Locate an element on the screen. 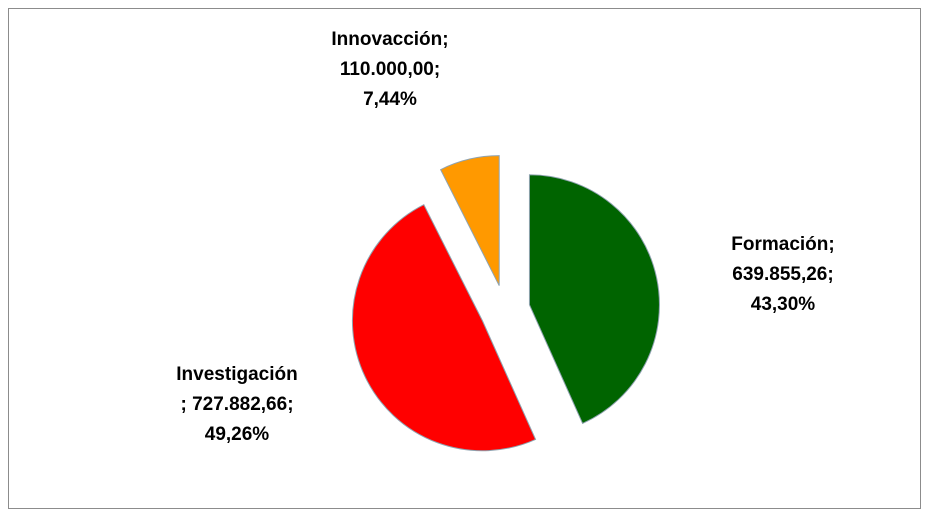 Image resolution: width=929 pixels, height=517 pixels. data-label: 49,26% is located at coordinates (237, 434).